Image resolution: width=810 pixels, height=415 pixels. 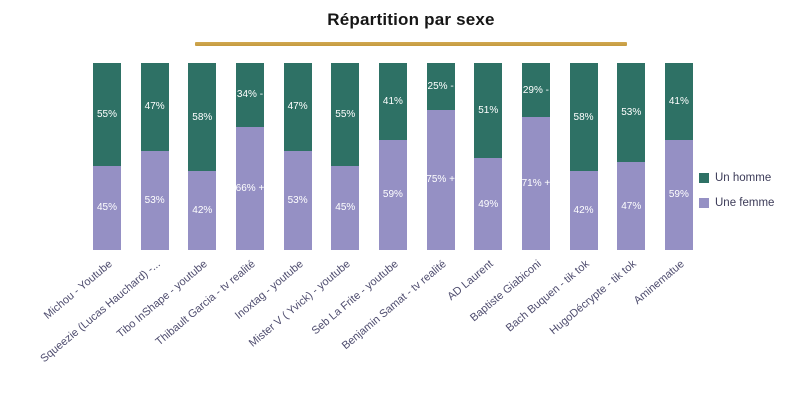 I want to click on x-axis-label: Aminematue, so click(x=659, y=282).